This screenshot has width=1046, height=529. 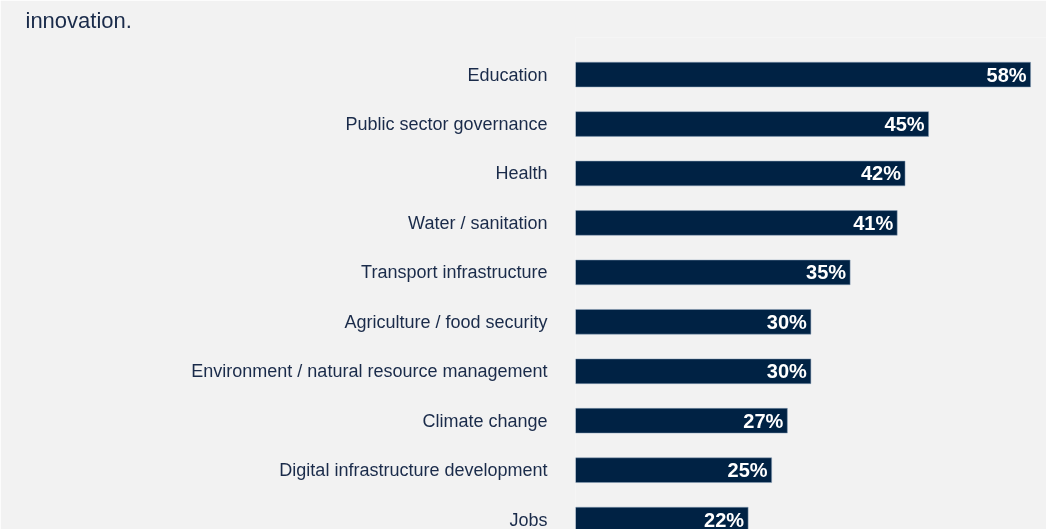 I want to click on y-tick-label: Health, so click(x=521, y=173).